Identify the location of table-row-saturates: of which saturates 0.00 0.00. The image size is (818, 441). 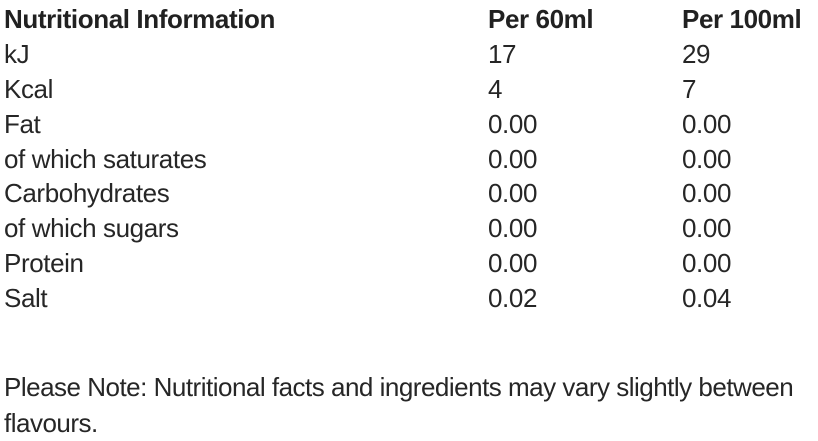
(409, 159).